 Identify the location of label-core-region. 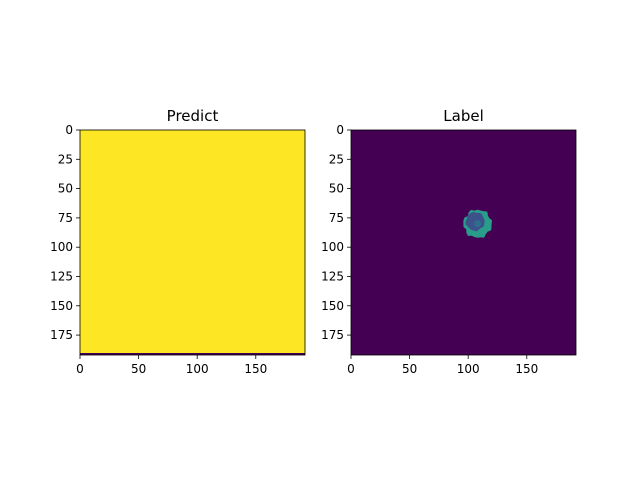
(478, 224).